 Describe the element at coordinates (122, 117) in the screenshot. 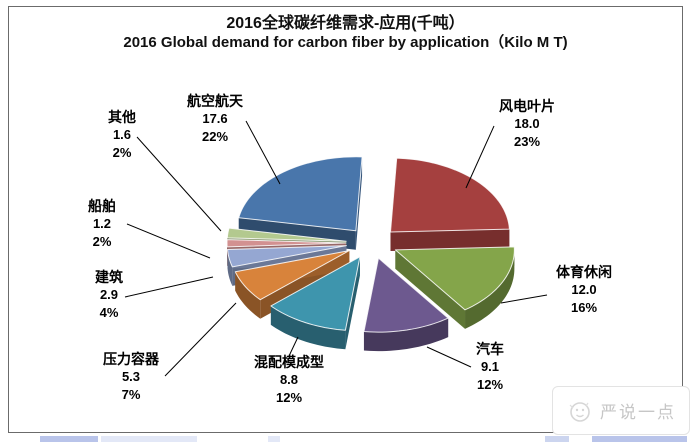

I see `slice-name: 其他` at that location.